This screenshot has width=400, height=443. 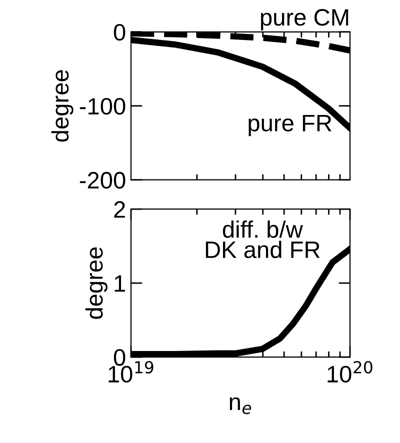 I want to click on annotation: diff. b/w DK and FR, so click(x=263, y=239).